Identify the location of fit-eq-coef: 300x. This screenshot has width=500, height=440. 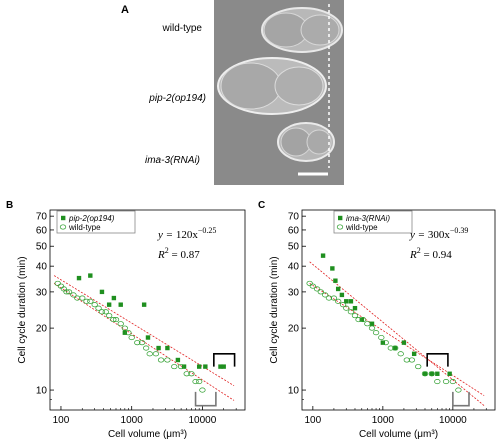
(439, 235).